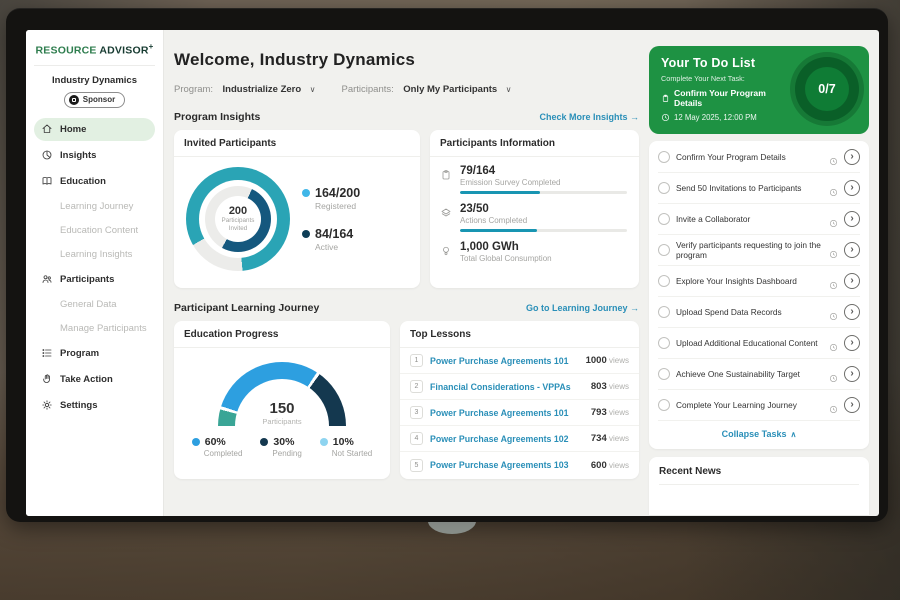 The image size is (900, 600). What do you see at coordinates (607, 360) in the screenshot?
I see `lesson-views: 1000 views` at bounding box center [607, 360].